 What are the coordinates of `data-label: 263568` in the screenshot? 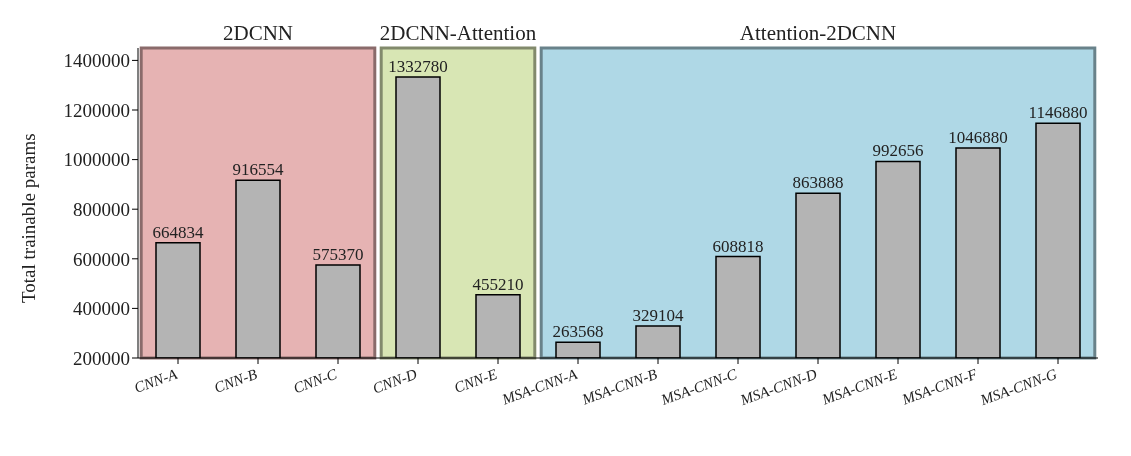 It's located at (578, 332).